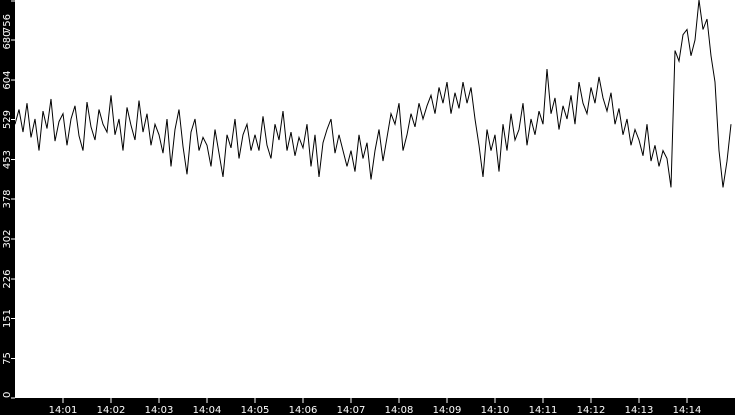 This screenshot has height=415, width=735. What do you see at coordinates (687, 410) in the screenshot?
I see `x-tick-label: 14:14` at bounding box center [687, 410].